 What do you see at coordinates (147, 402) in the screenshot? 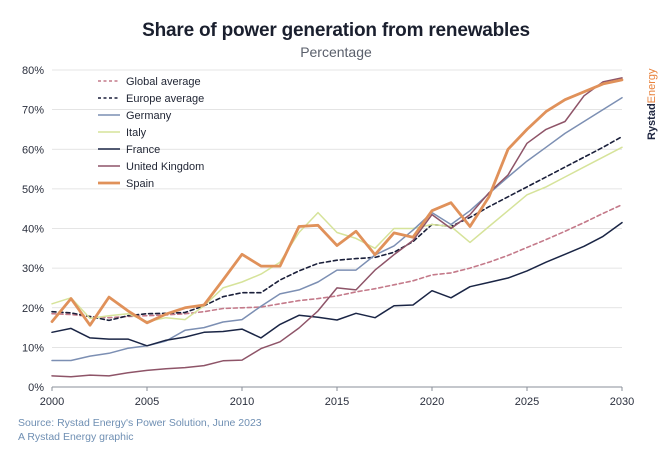
I see `x-tick-label: 2005` at bounding box center [147, 402].